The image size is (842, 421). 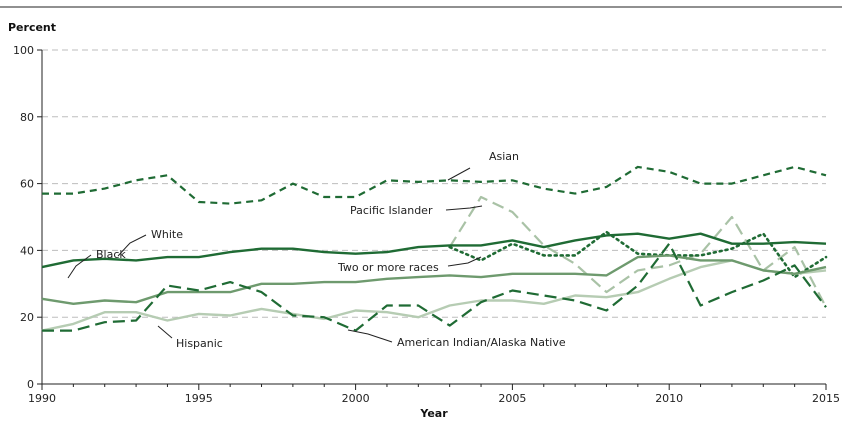 I want to click on label-leader-white, so click(x=132, y=245).